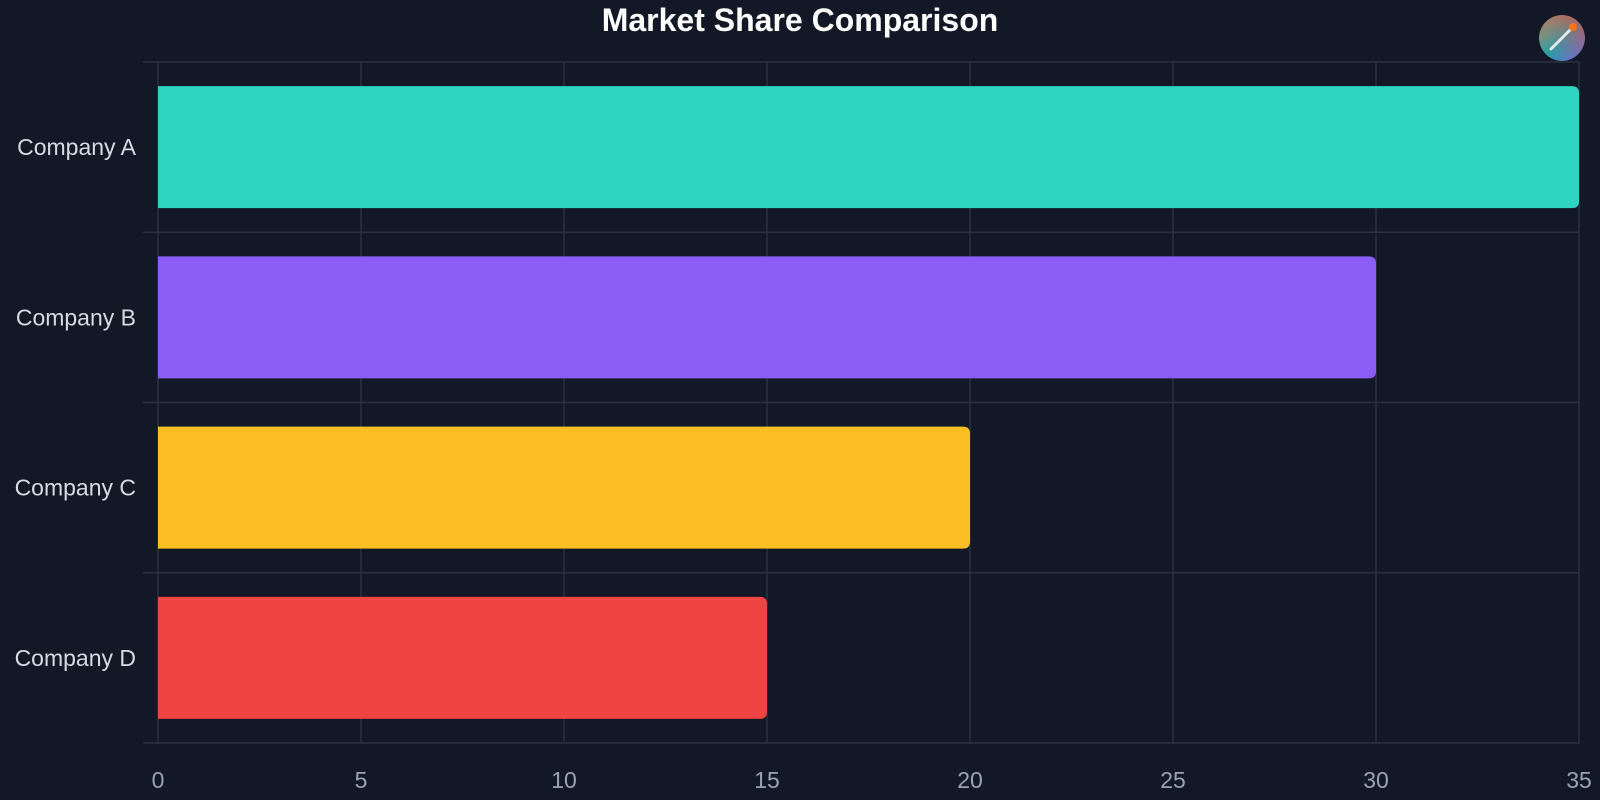 Image resolution: width=1600 pixels, height=800 pixels. What do you see at coordinates (868, 147) in the screenshot?
I see `bar-company-a` at bounding box center [868, 147].